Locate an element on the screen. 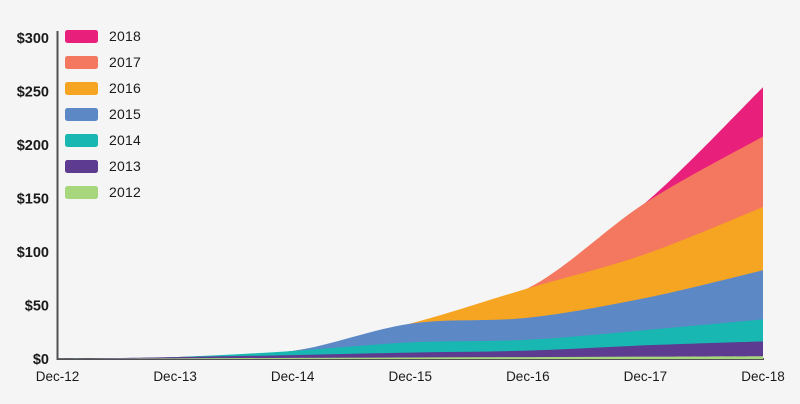 This screenshot has width=800, height=404. legend-label: 2014 is located at coordinates (125, 140).